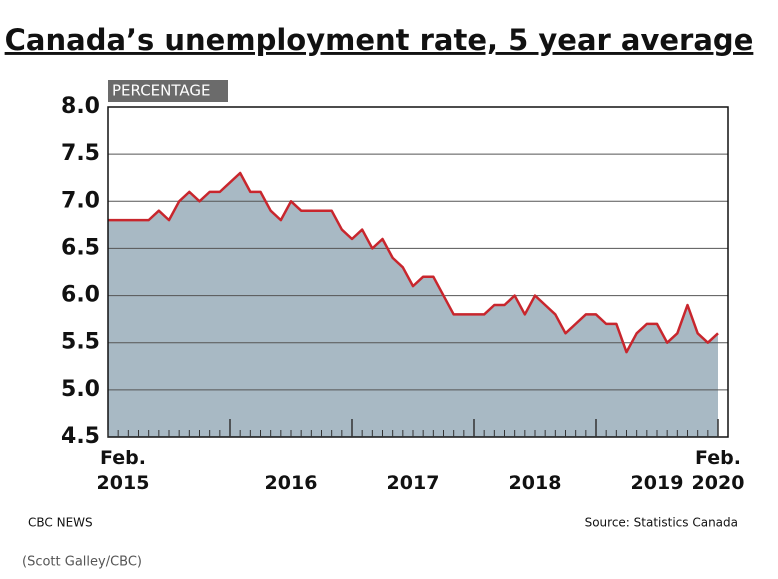  Describe the element at coordinates (80, 200) in the screenshot. I see `y-tick-label: 7.0` at that location.